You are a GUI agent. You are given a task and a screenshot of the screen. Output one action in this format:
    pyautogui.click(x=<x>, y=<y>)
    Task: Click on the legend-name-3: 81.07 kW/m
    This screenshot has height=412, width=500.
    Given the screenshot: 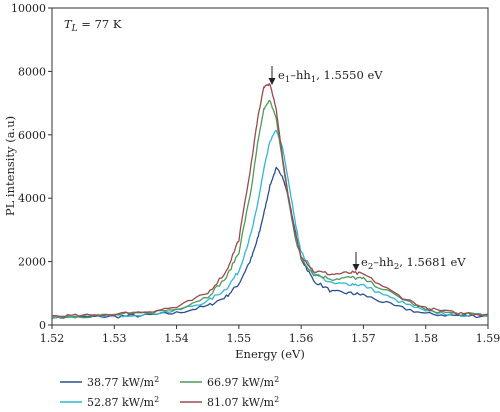 What is the action you would take?
    pyautogui.click(x=241, y=402)
    